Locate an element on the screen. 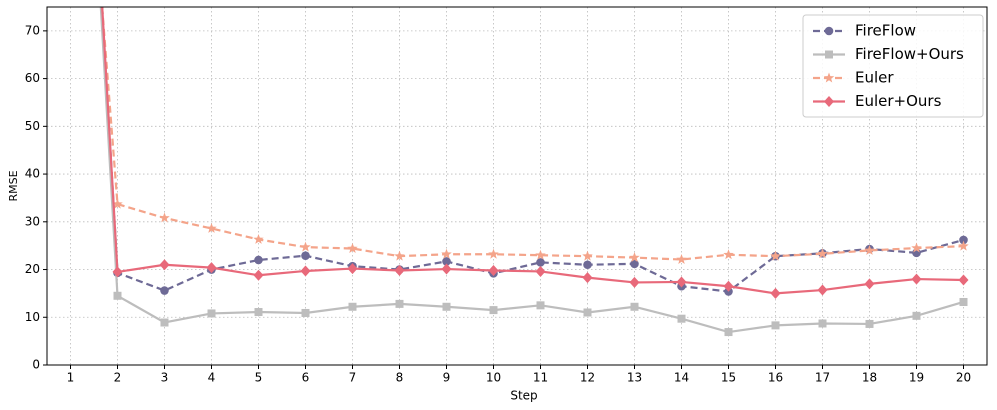 The image size is (997, 410). y-tick-label: 10 is located at coordinates (32, 317).